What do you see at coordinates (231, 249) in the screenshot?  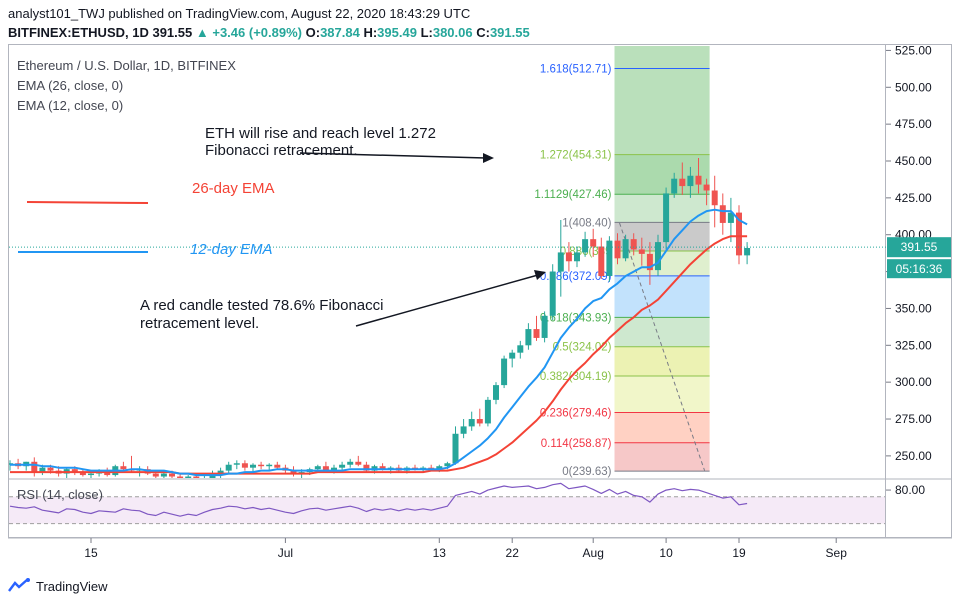 I see `ema12-annotation: 12-day EMA` at bounding box center [231, 249].